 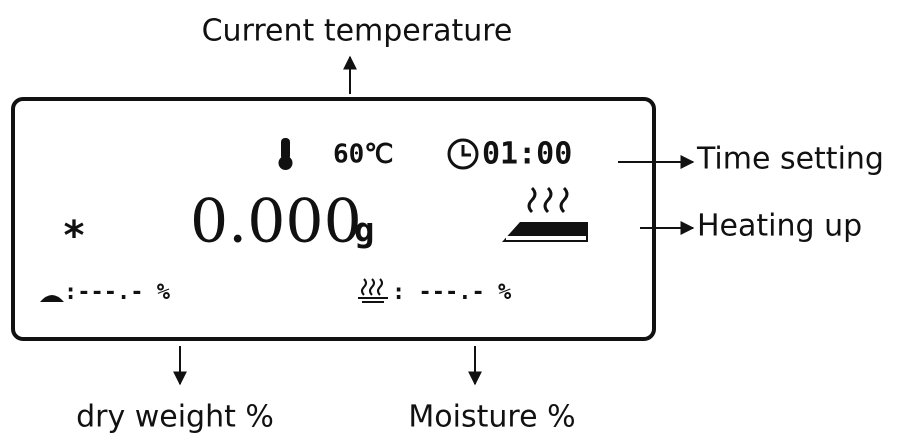 I want to click on dry-icon, so click(x=52, y=298).